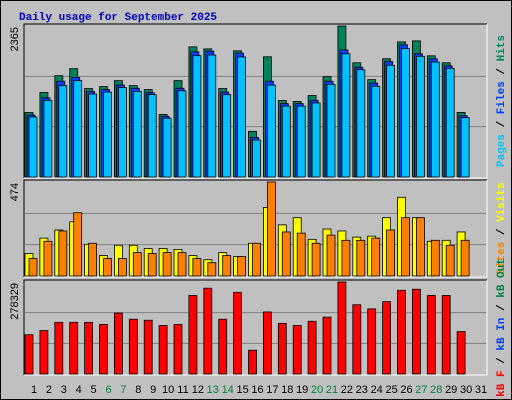 This screenshot has width=512, height=400. Describe the element at coordinates (451, 390) in the screenshot. I see `x-tick-label: 29` at that location.